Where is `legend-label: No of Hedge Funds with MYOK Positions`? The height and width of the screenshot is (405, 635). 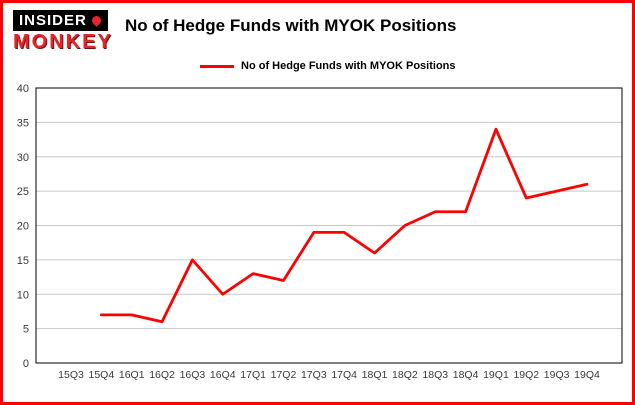
legend-label: No of Hedge Funds with MYOK Positions is located at coordinates (348, 66).